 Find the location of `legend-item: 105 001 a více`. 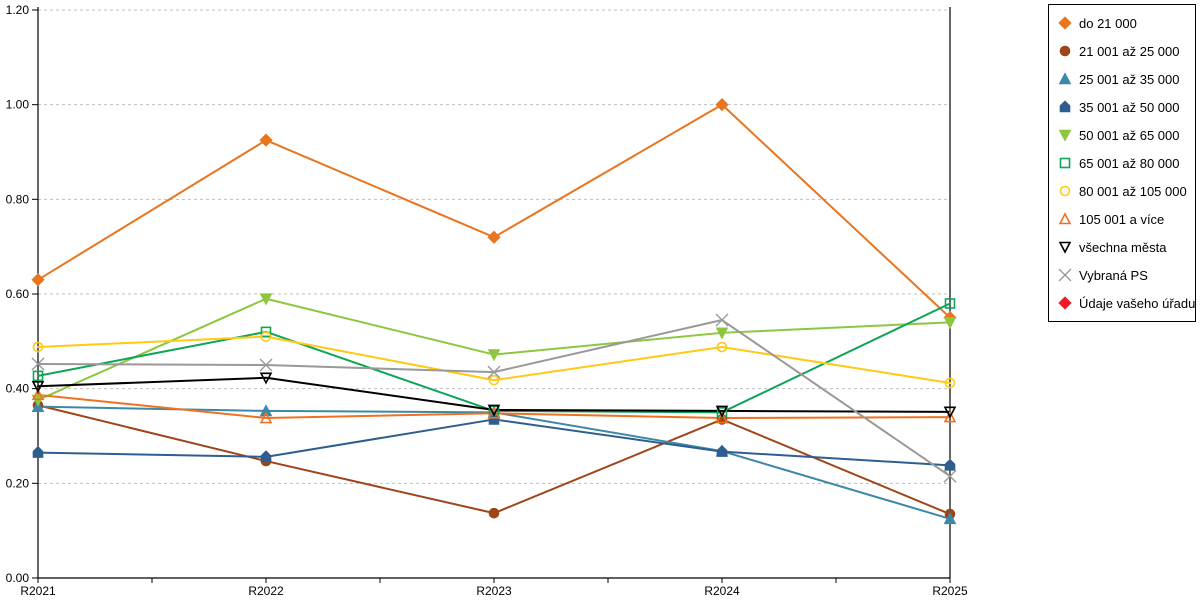

legend-item: 105 001 a více is located at coordinates (1123, 219).